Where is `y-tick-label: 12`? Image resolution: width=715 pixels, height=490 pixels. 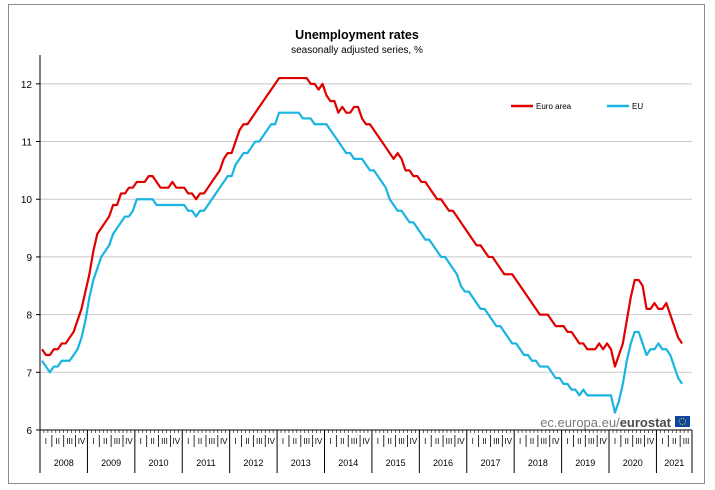
y-tick-label: 12 is located at coordinates (27, 85).